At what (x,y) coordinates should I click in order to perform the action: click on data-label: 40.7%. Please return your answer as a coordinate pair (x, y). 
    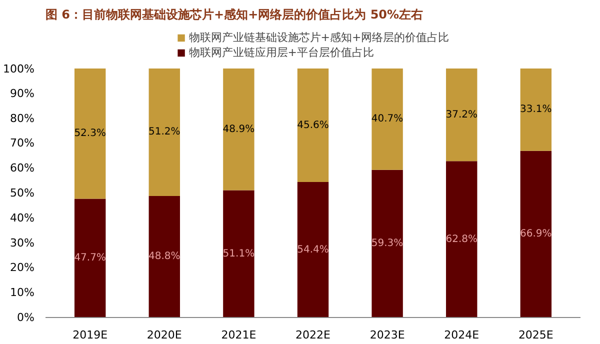
    Looking at the image, I should click on (387, 119).